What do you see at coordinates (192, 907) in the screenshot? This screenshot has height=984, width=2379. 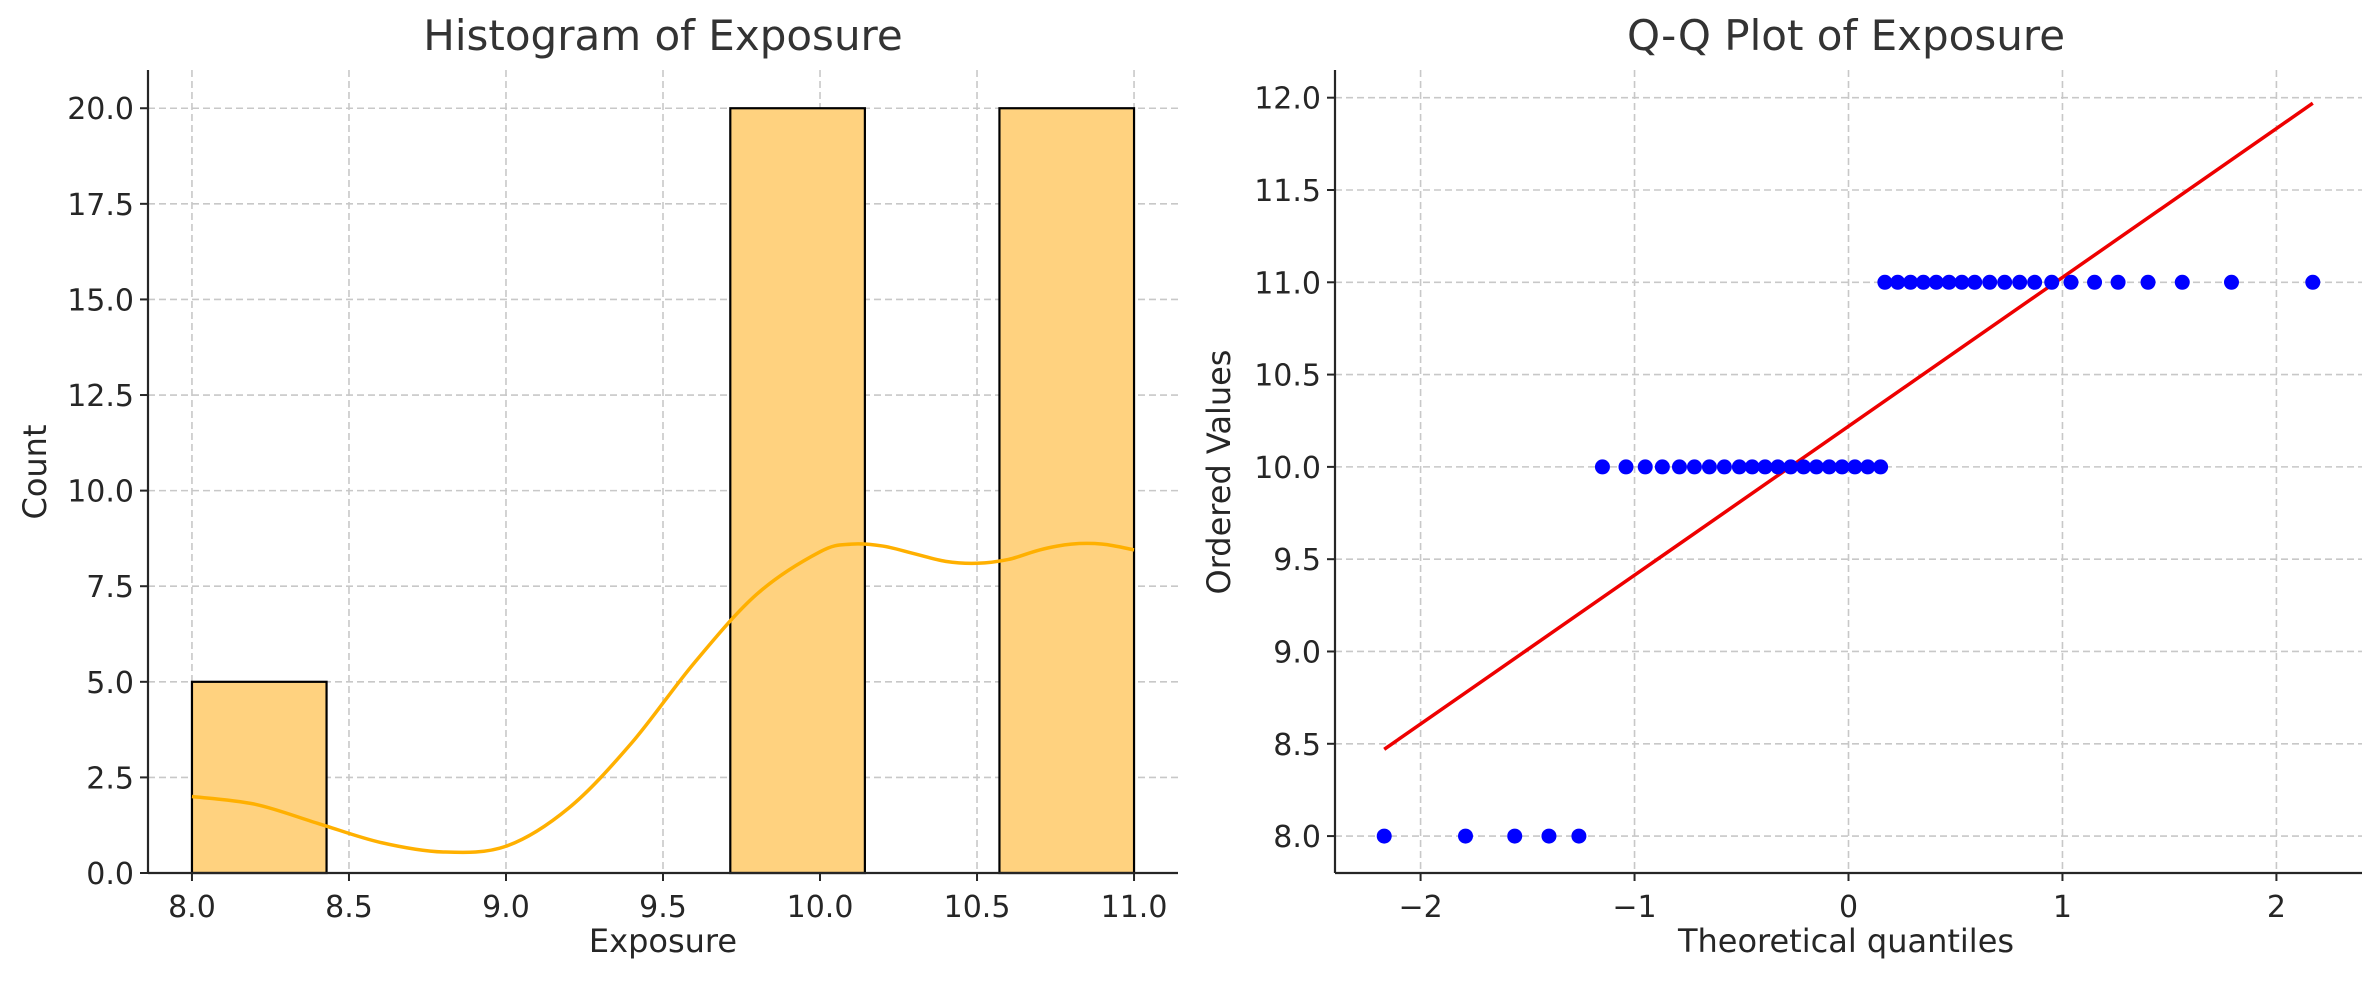 I see `histogram-x-tick-label: 8.0` at bounding box center [192, 907].